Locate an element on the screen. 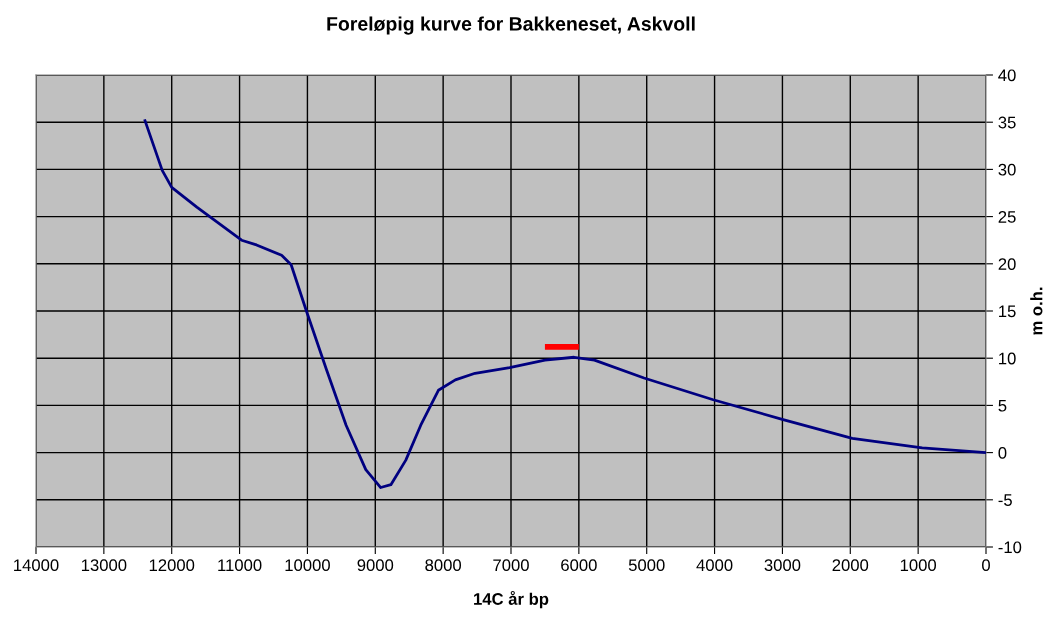 Image resolution: width=1056 pixels, height=618 pixels. x-tick-label: 9000 is located at coordinates (375, 565).